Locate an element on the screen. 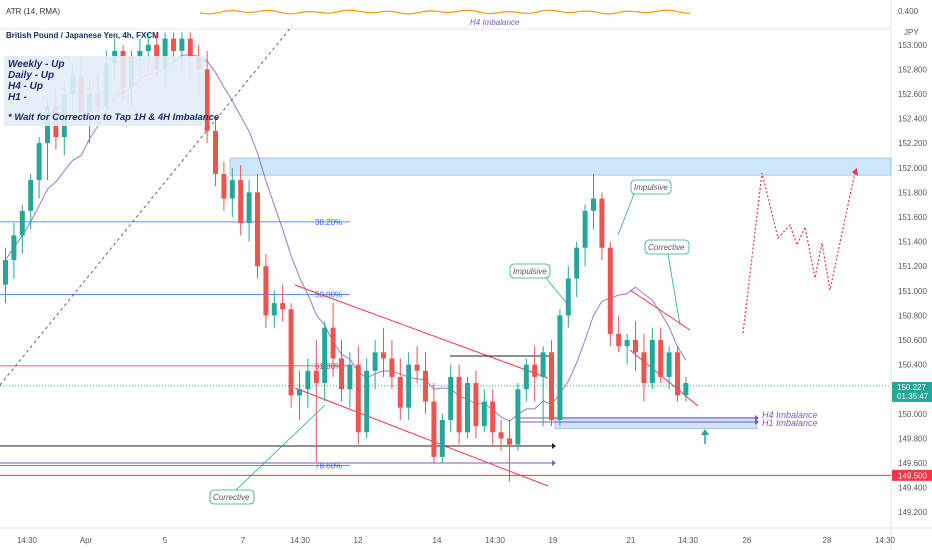  arrow-head-purple is located at coordinates (554, 463).